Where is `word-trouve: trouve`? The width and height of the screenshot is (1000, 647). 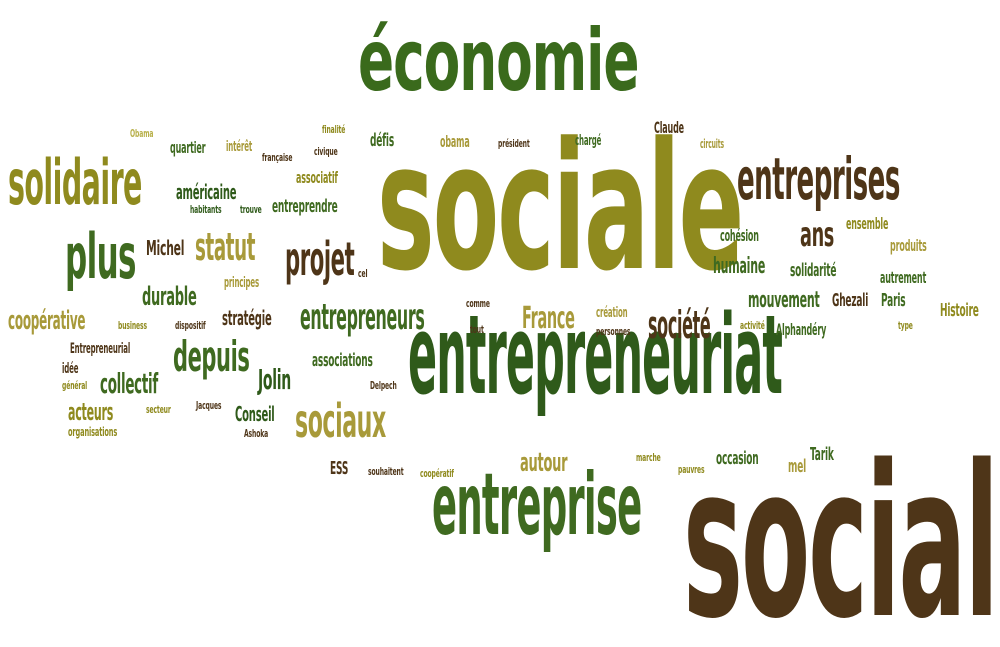 word-trouve: trouve is located at coordinates (251, 209).